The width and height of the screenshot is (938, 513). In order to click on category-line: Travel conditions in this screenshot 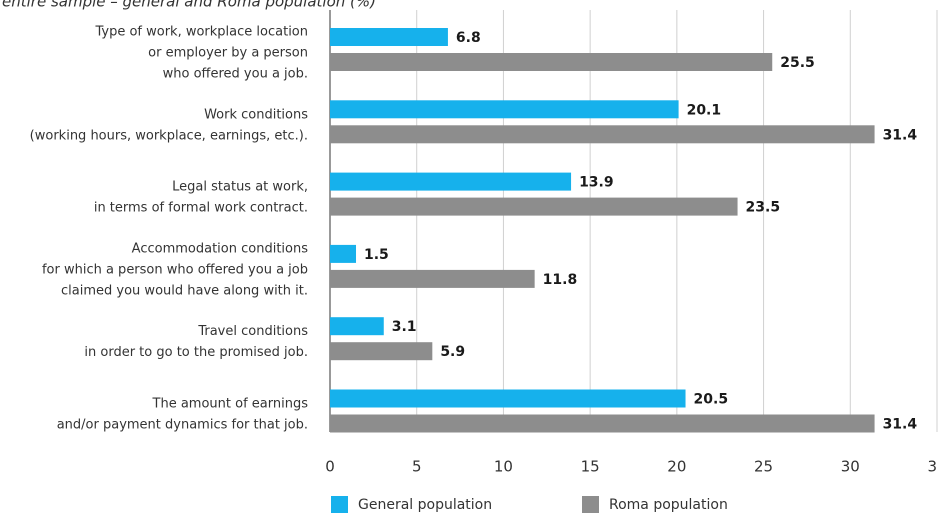, I will do `click(252, 331)`.